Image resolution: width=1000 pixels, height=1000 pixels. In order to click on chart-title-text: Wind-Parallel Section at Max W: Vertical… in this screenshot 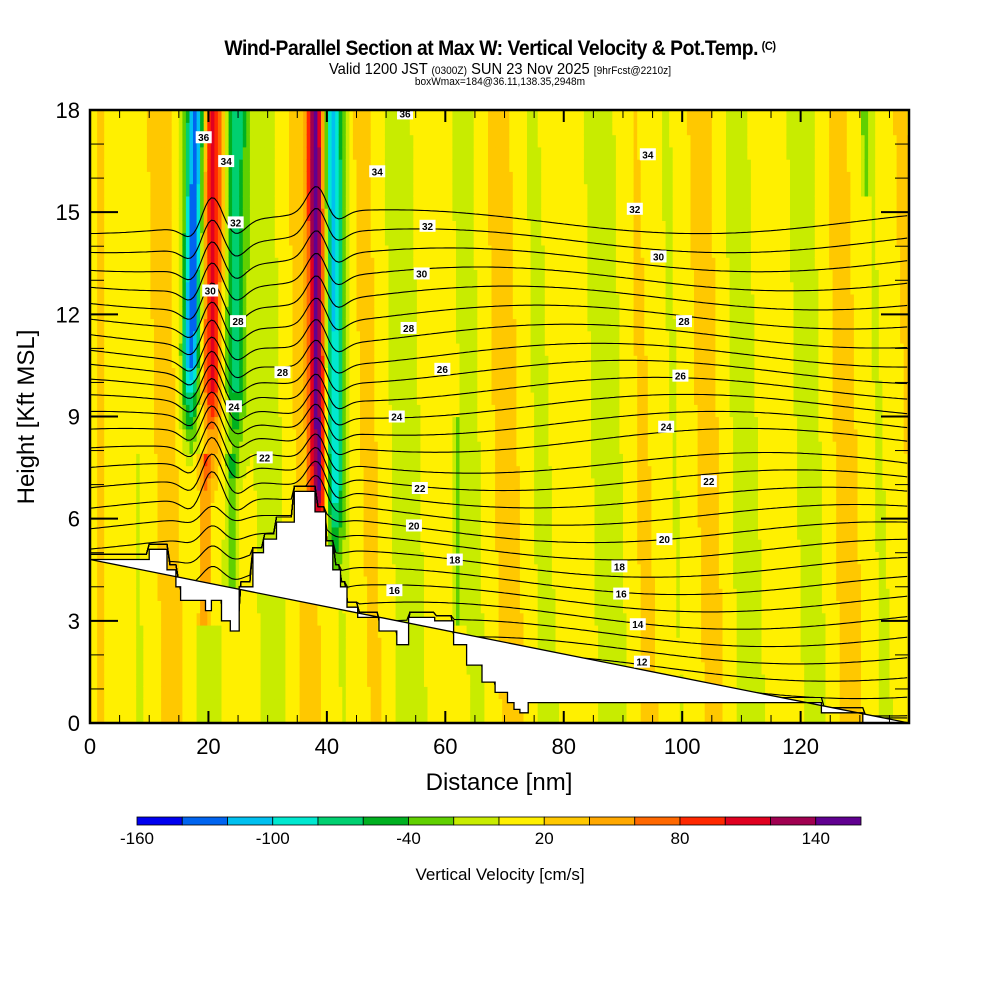, I will do `click(491, 48)`.